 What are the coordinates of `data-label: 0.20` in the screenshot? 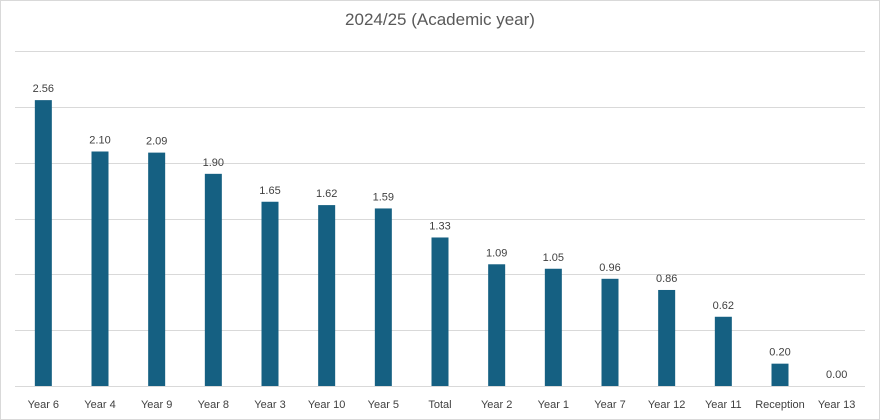 It's located at (779, 353).